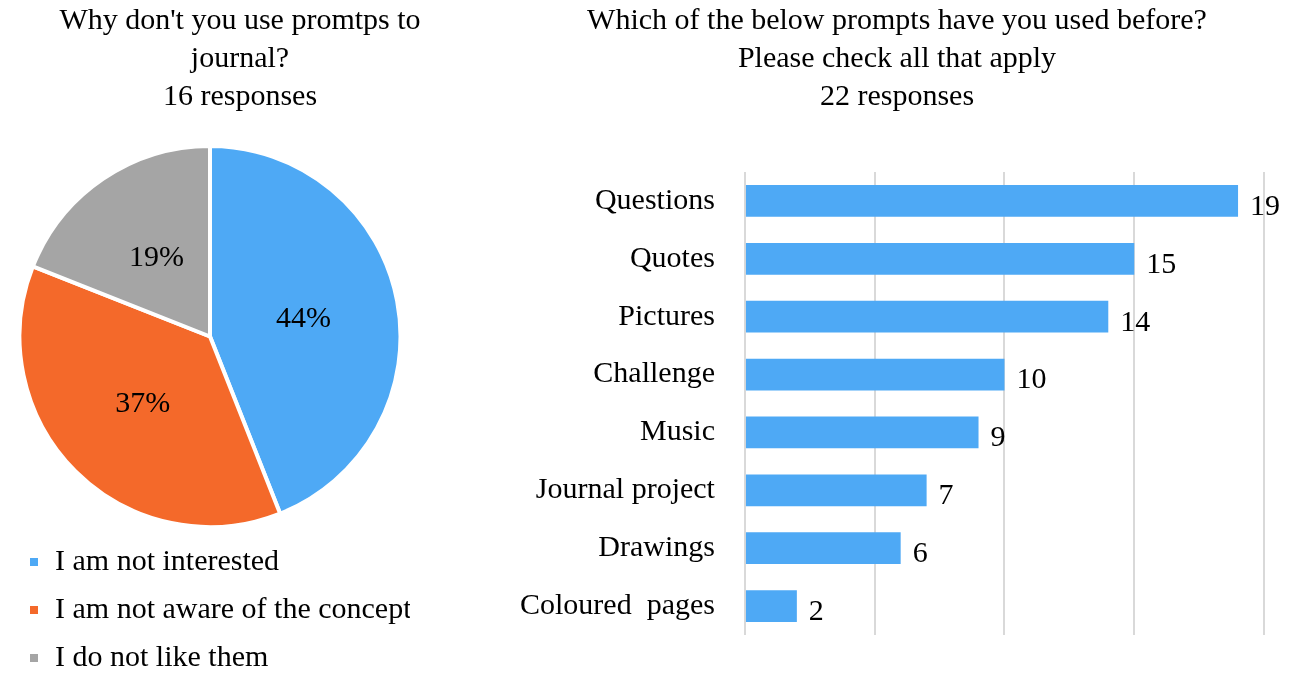 Image resolution: width=1304 pixels, height=683 pixels. What do you see at coordinates (1161, 262) in the screenshot?
I see `data-label: 15` at bounding box center [1161, 262].